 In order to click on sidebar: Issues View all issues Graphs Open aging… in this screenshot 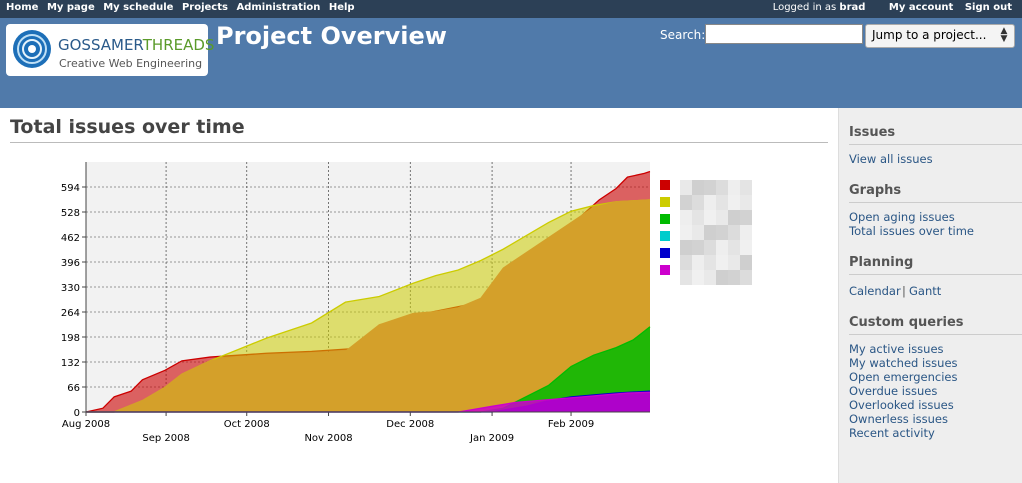, I will do `click(930, 295)`.